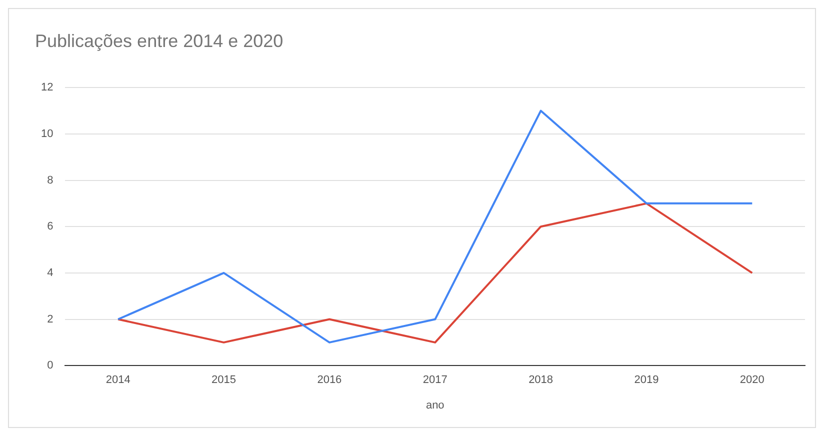 Image resolution: width=822 pixels, height=434 pixels. What do you see at coordinates (50, 226) in the screenshot?
I see `y-tick-label: 6` at bounding box center [50, 226].